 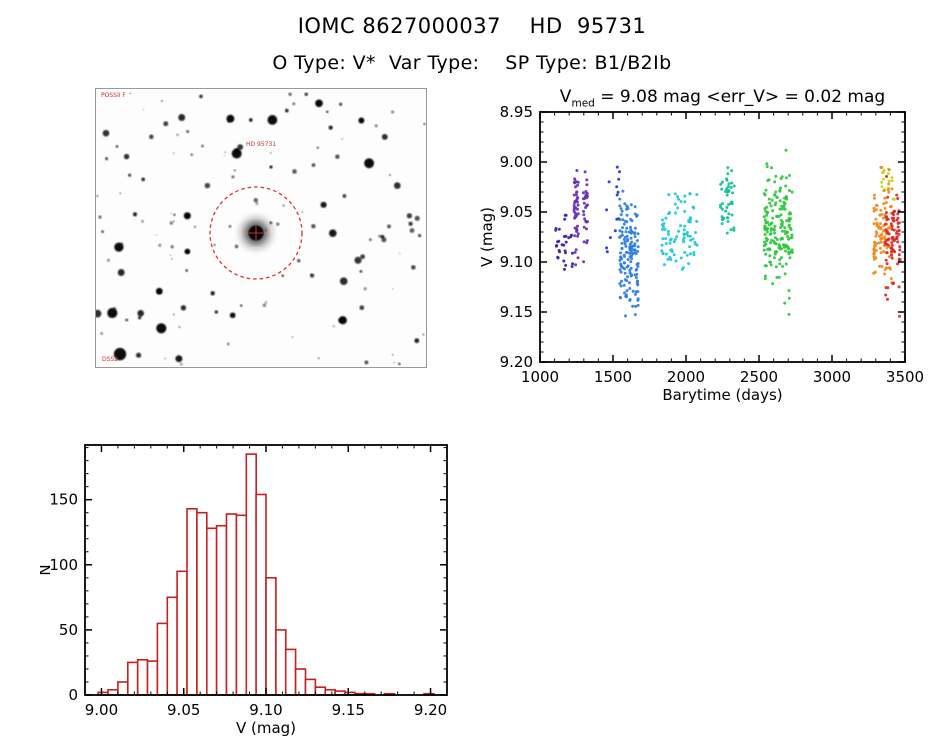 What do you see at coordinates (73, 695) in the screenshot?
I see `svg-text: 0` at bounding box center [73, 695].